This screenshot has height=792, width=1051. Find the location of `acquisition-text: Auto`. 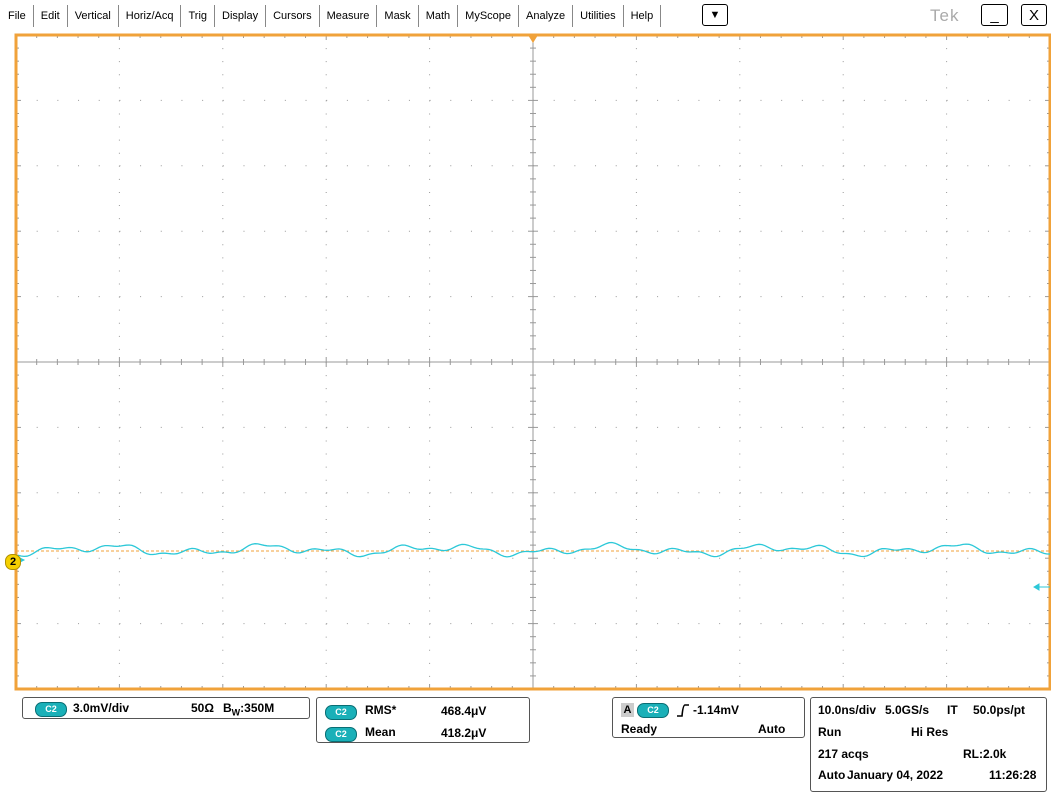

acquisition-text: Auto is located at coordinates (832, 775).